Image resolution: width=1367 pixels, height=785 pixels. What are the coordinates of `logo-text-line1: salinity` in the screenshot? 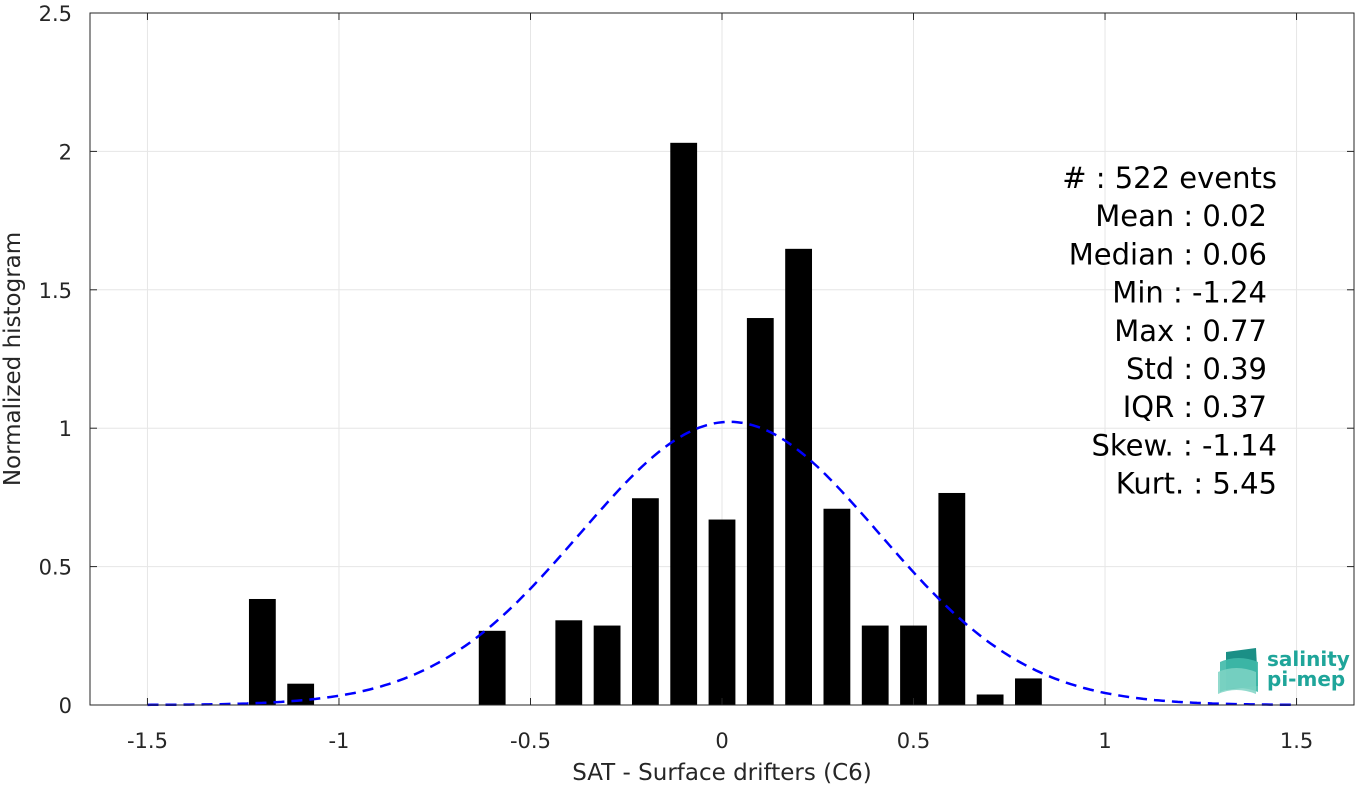 It's located at (1308, 659).